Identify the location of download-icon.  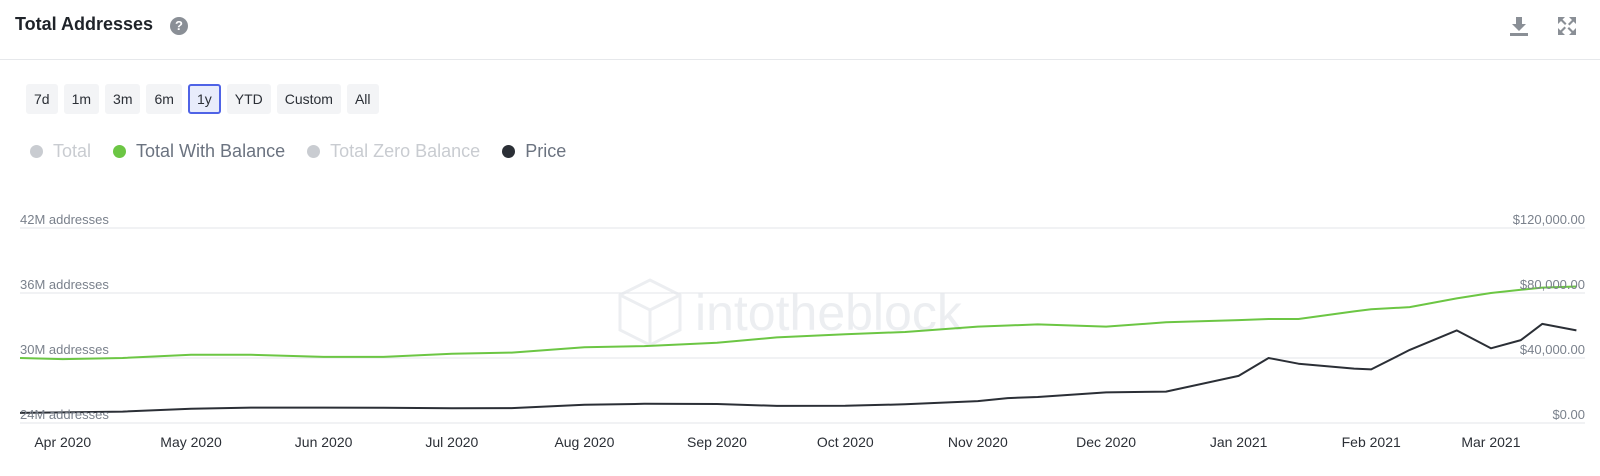
(1519, 26).